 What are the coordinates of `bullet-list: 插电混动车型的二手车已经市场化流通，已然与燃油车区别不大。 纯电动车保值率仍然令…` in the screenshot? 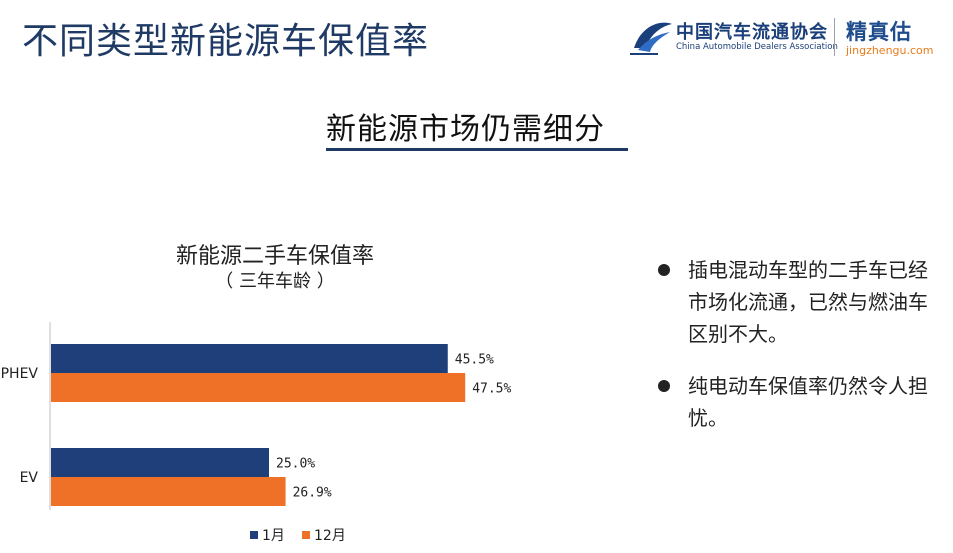 It's located at (799, 354).